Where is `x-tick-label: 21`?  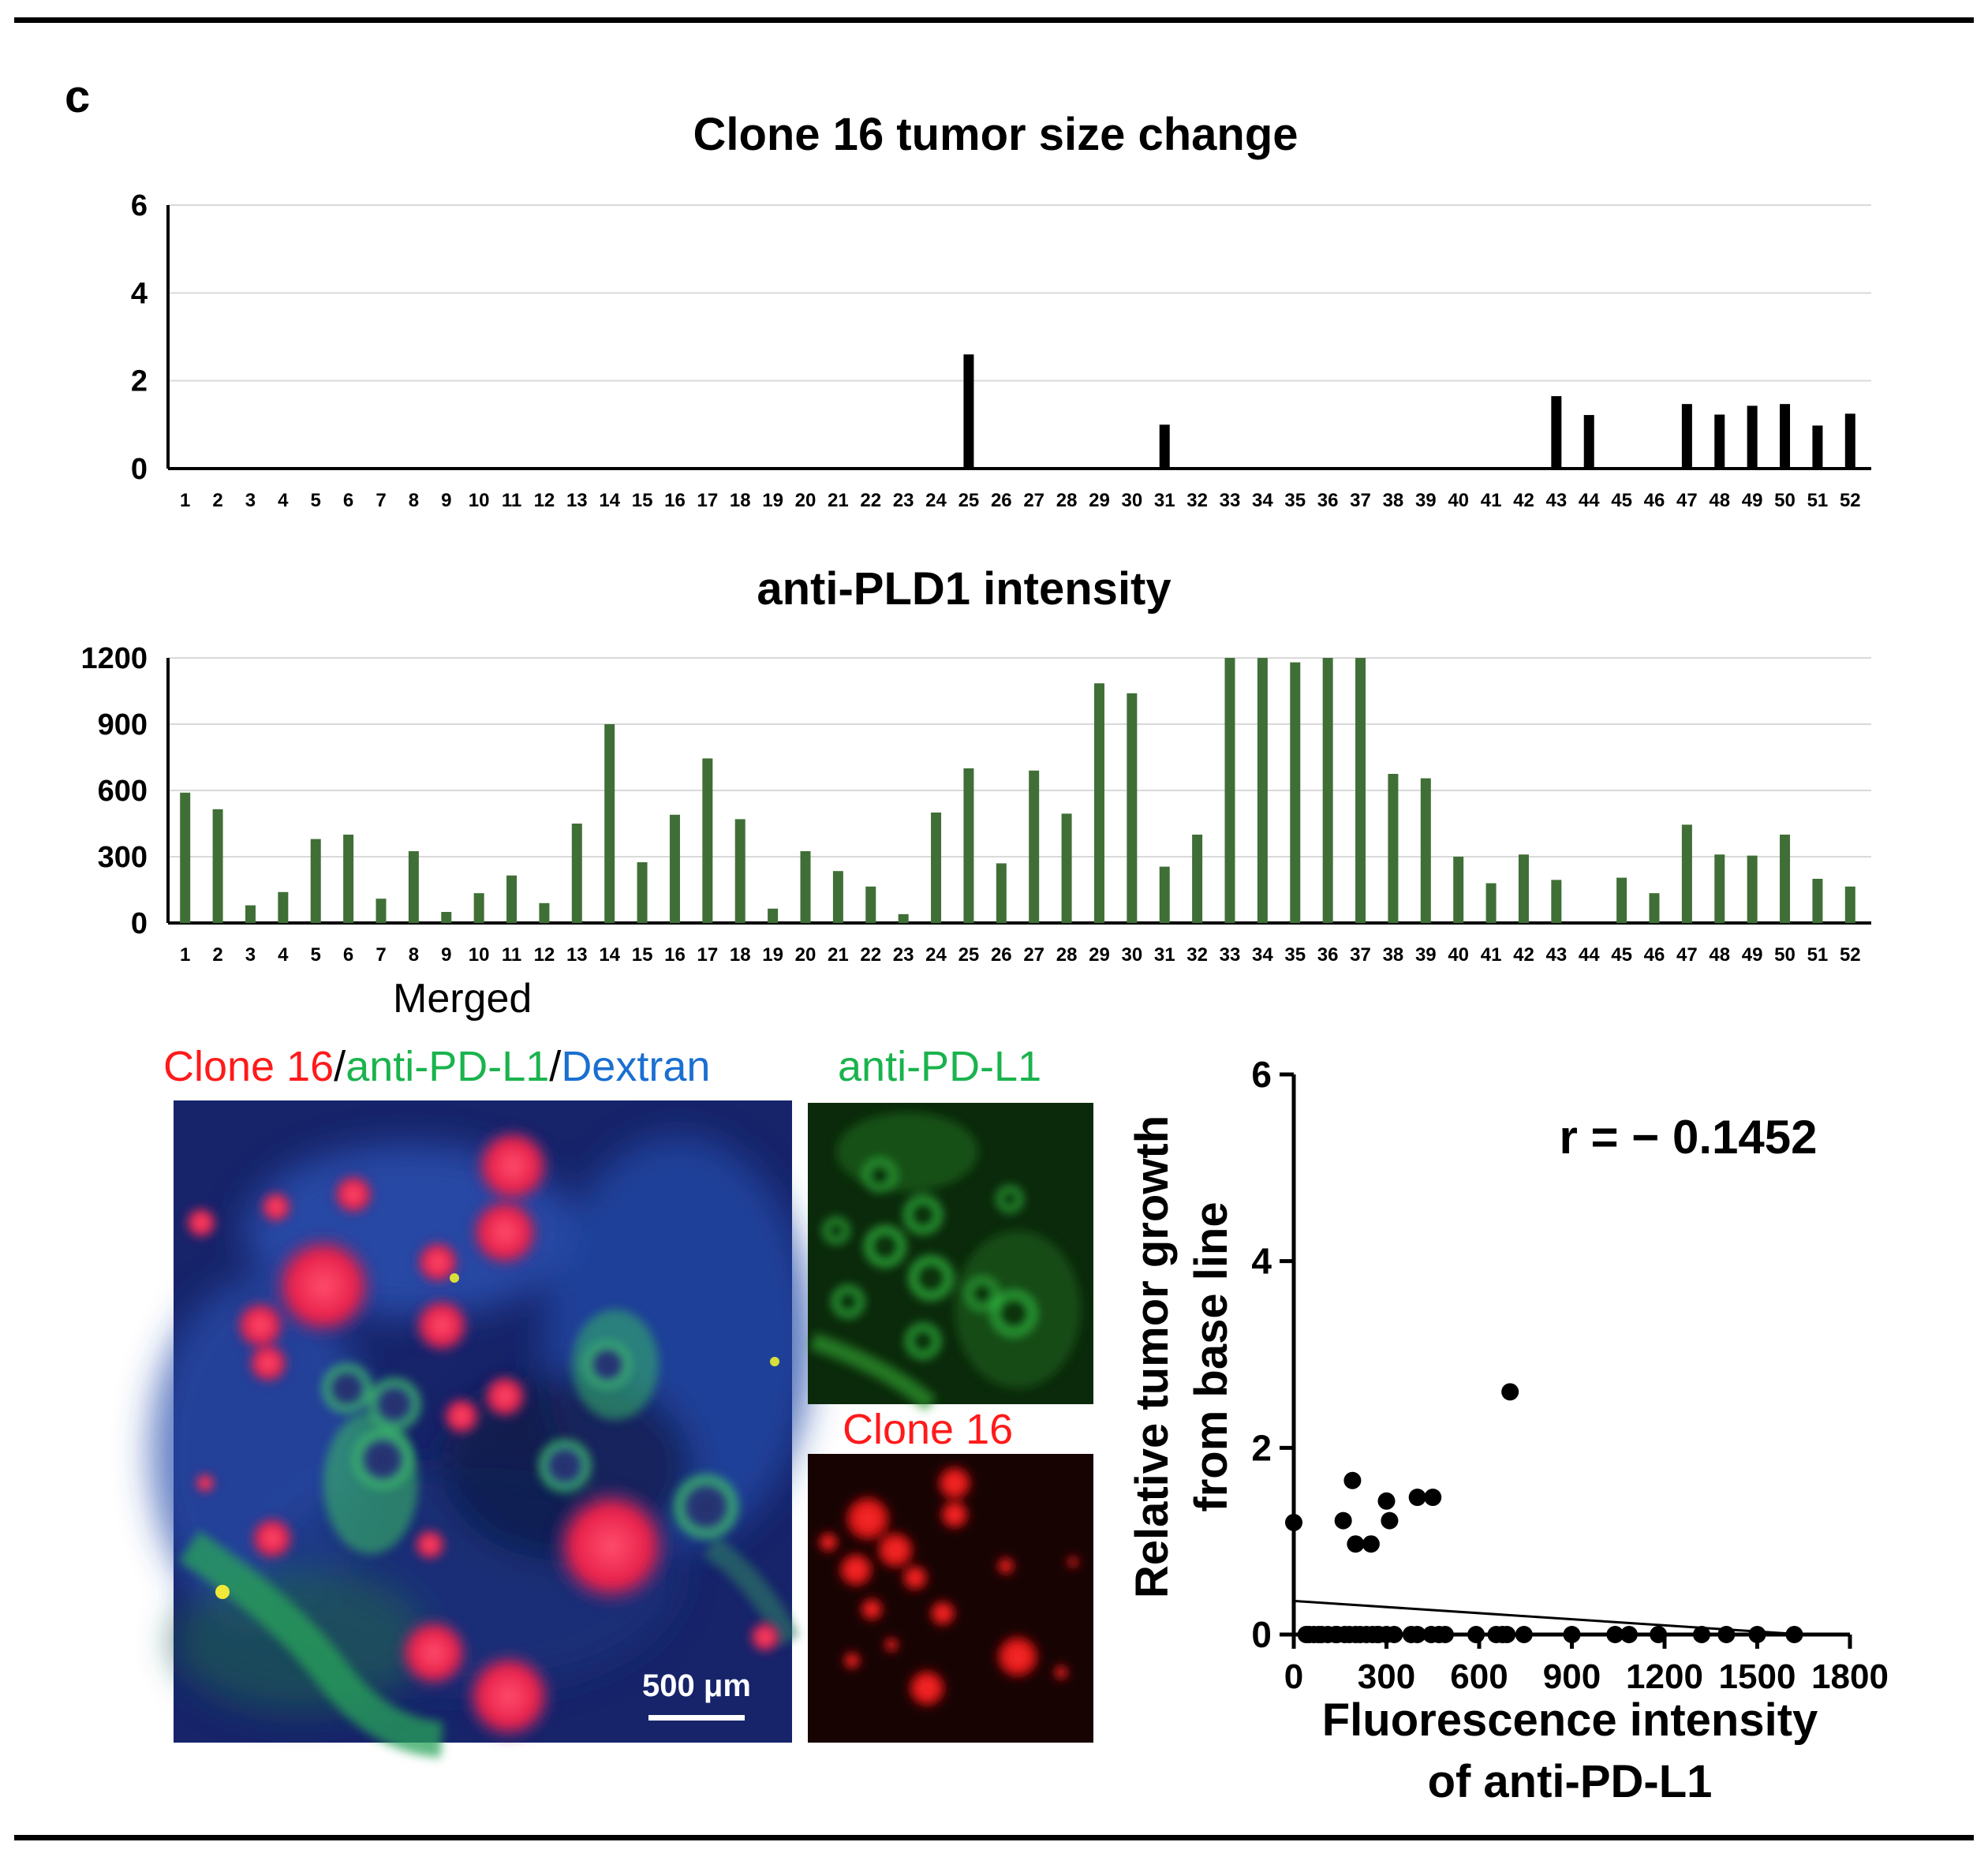 x-tick-label: 21 is located at coordinates (838, 501).